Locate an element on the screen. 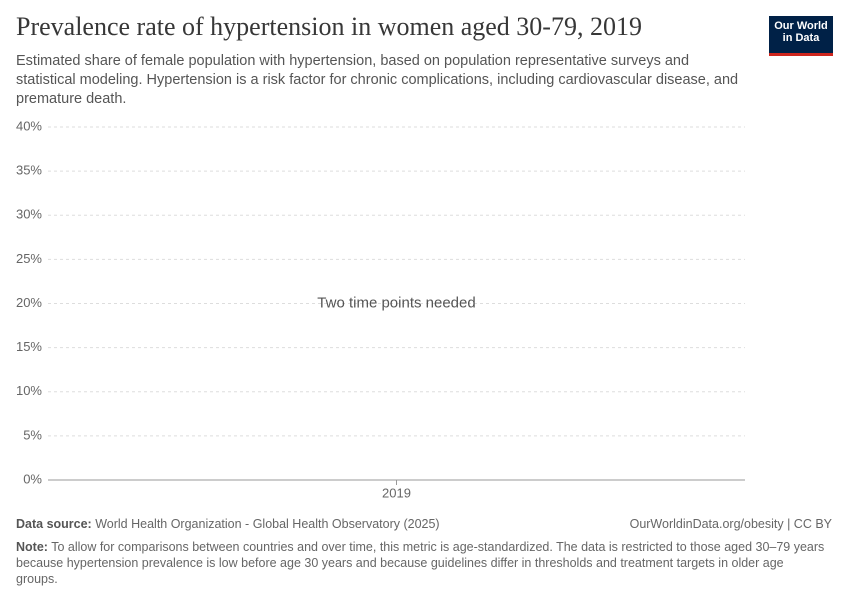  y-tick-label: 35% is located at coordinates (29, 170).